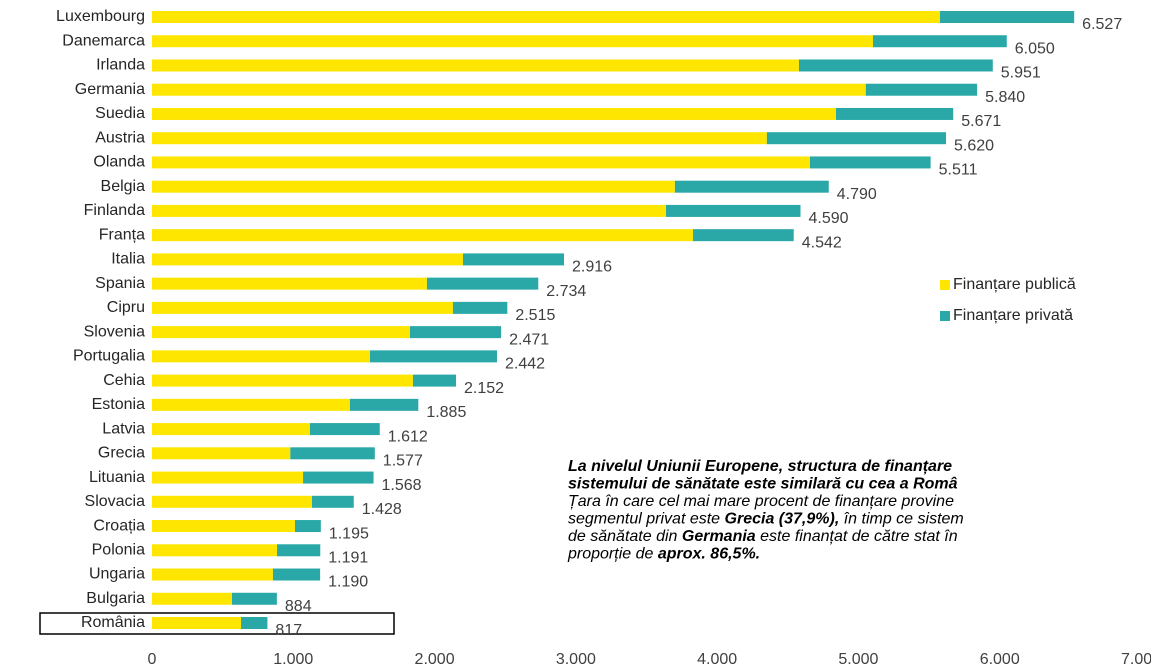 The image size is (1151, 672). Describe the element at coordinates (293, 659) in the screenshot. I see `x-tick-label: 1.000` at that location.